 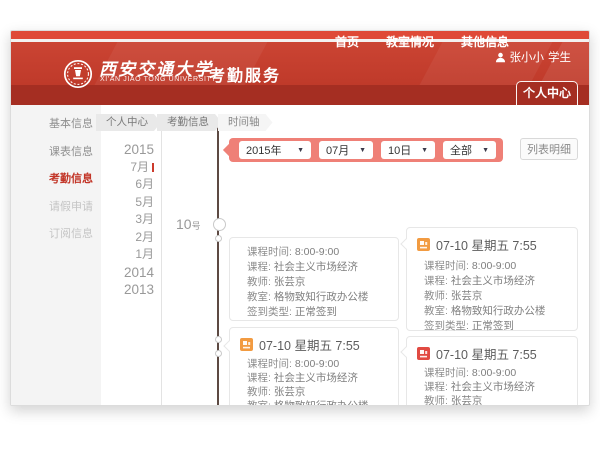 What do you see at coordinates (300, 35) in the screenshot?
I see `top-accent-bar` at bounding box center [300, 35].